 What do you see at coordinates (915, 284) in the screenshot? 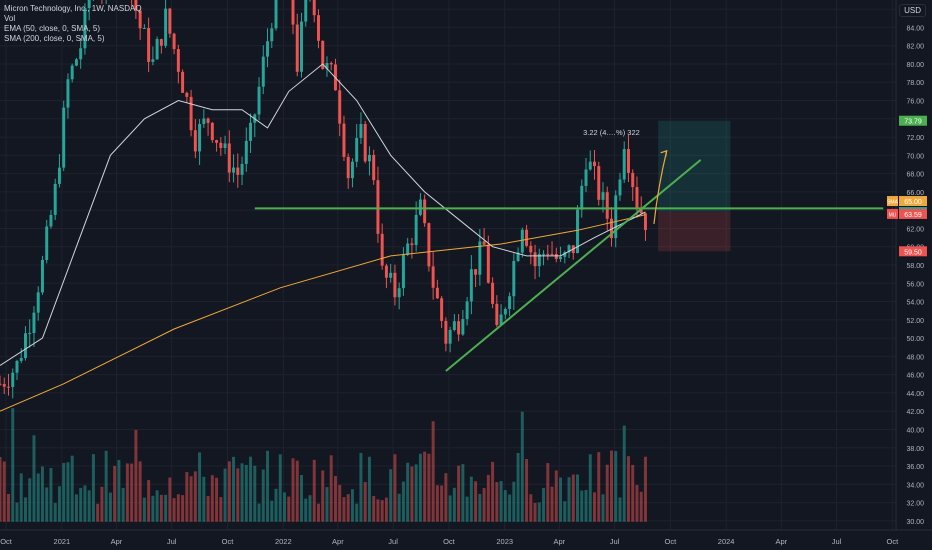
I see `price-tick-label: 56.00` at bounding box center [915, 284].